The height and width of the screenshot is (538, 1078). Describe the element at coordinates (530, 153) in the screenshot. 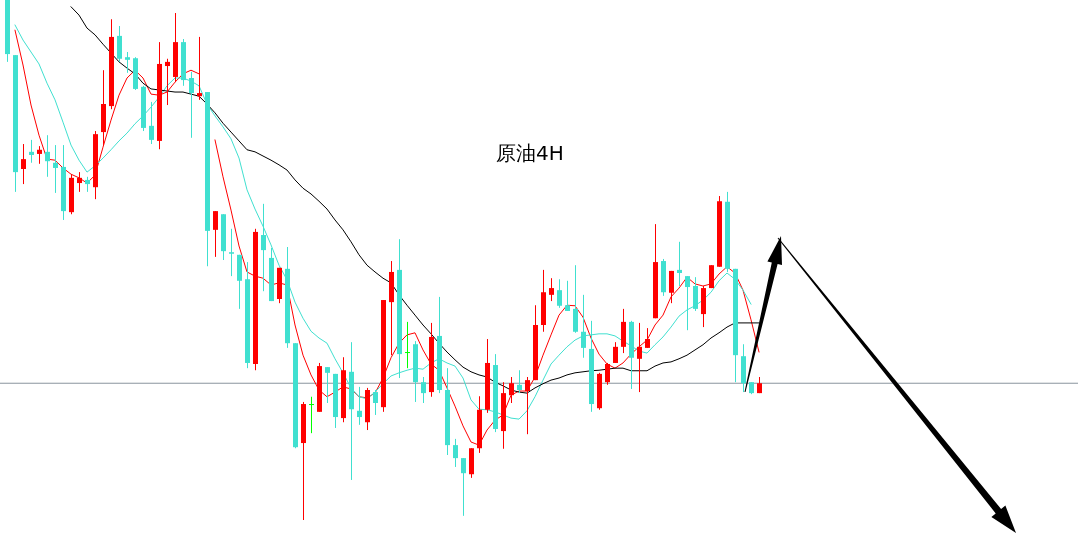

I see `title: 原油4H` at that location.